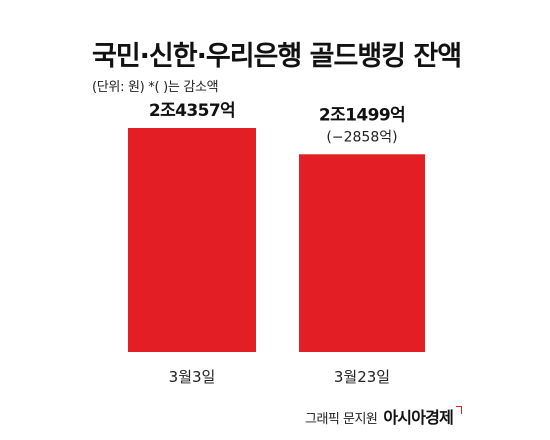 The width and height of the screenshot is (550, 440). I want to click on chart-subtitle: (단위: 원) *( )는 감소액, so click(155, 87).